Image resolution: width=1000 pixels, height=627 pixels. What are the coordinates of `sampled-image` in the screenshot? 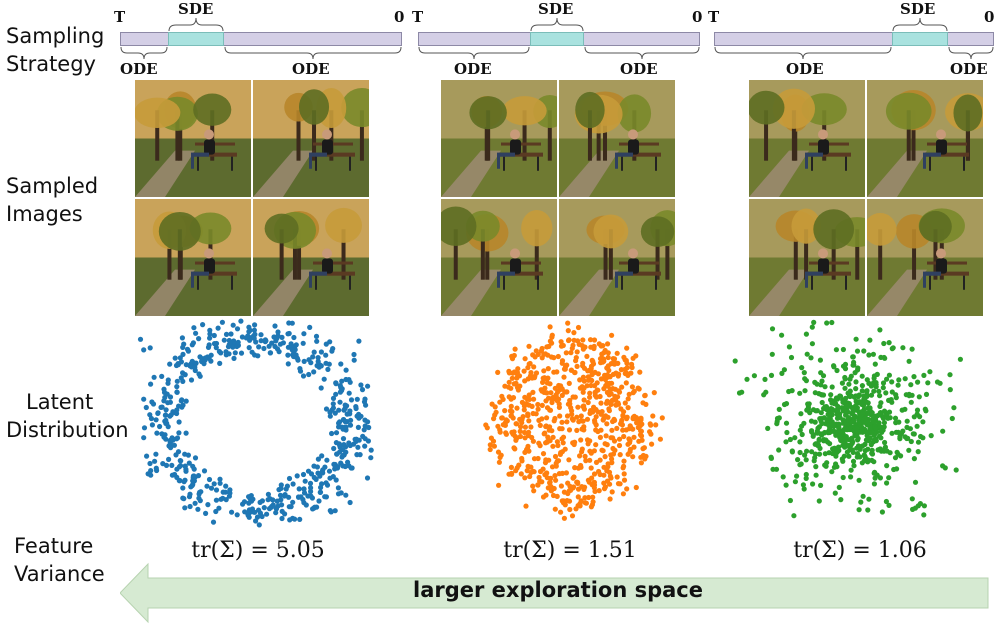 It's located at (311, 138).